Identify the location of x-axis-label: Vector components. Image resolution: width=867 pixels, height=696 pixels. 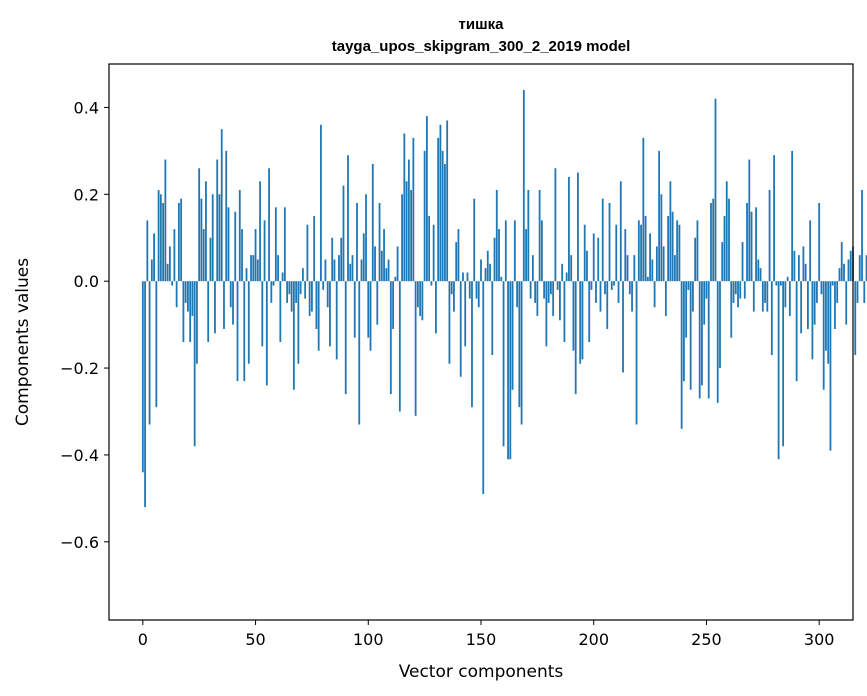
(481, 672).